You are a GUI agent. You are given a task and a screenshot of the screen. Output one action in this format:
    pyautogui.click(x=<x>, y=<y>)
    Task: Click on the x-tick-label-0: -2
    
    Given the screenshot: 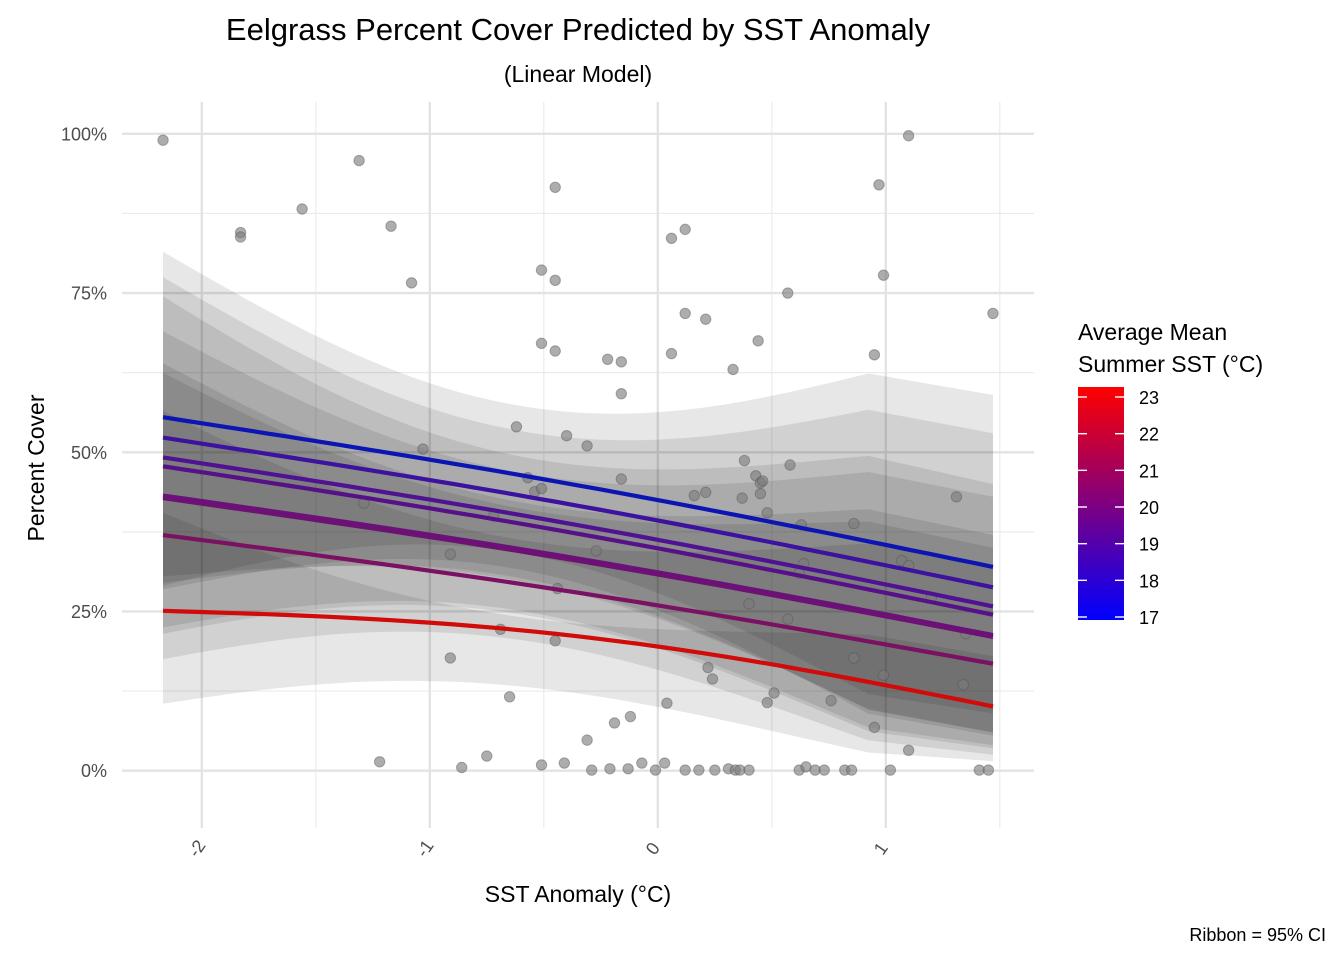 What is the action you would take?
    pyautogui.click(x=197, y=848)
    